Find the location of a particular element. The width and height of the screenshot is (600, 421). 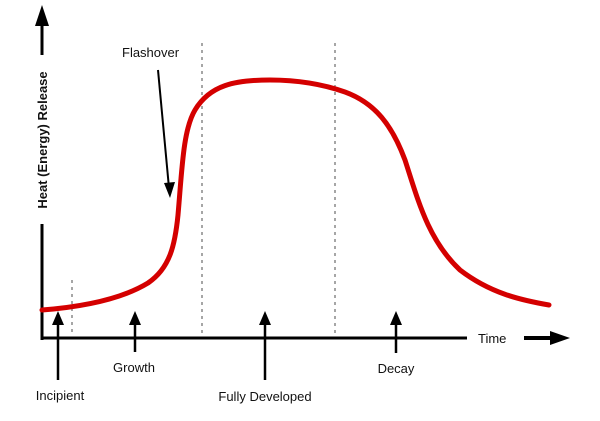

stage-growth: Growth is located at coordinates (134, 343).